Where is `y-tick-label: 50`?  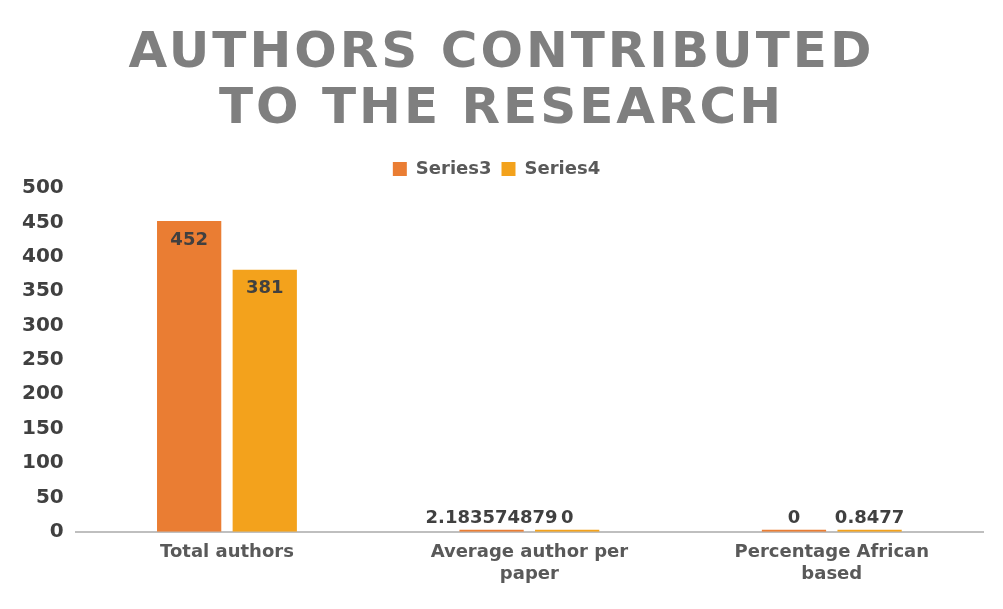
y-tick-label: 50 is located at coordinates (49, 495).